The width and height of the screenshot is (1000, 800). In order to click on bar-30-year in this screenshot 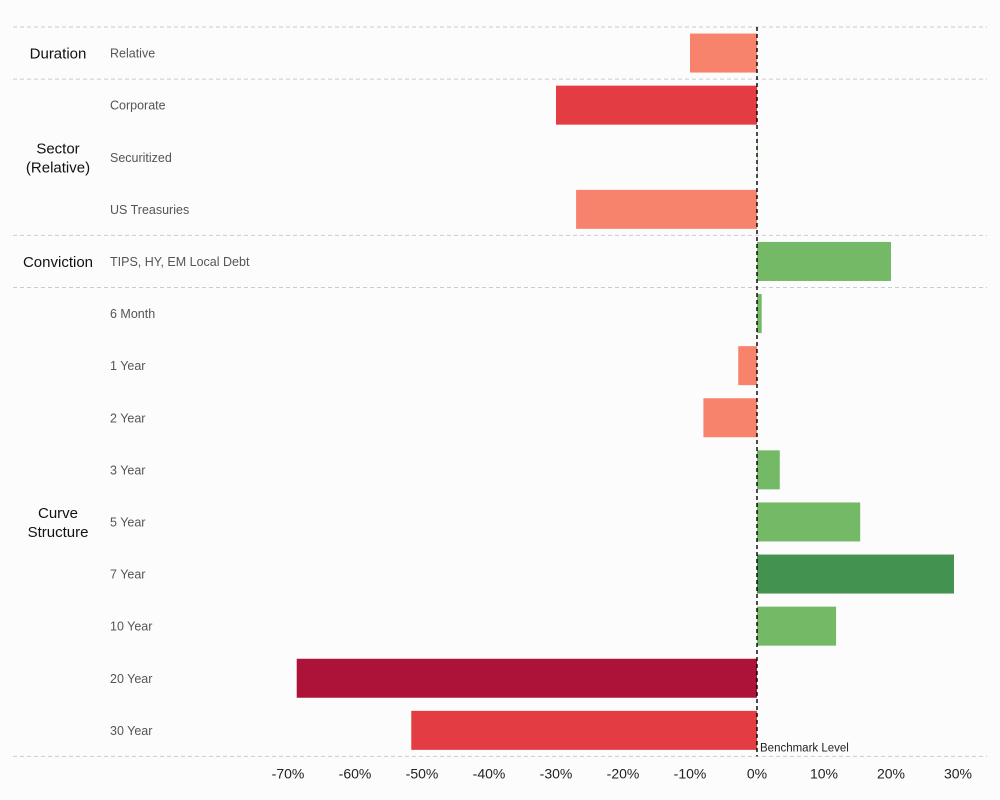, I will do `click(584, 730)`.